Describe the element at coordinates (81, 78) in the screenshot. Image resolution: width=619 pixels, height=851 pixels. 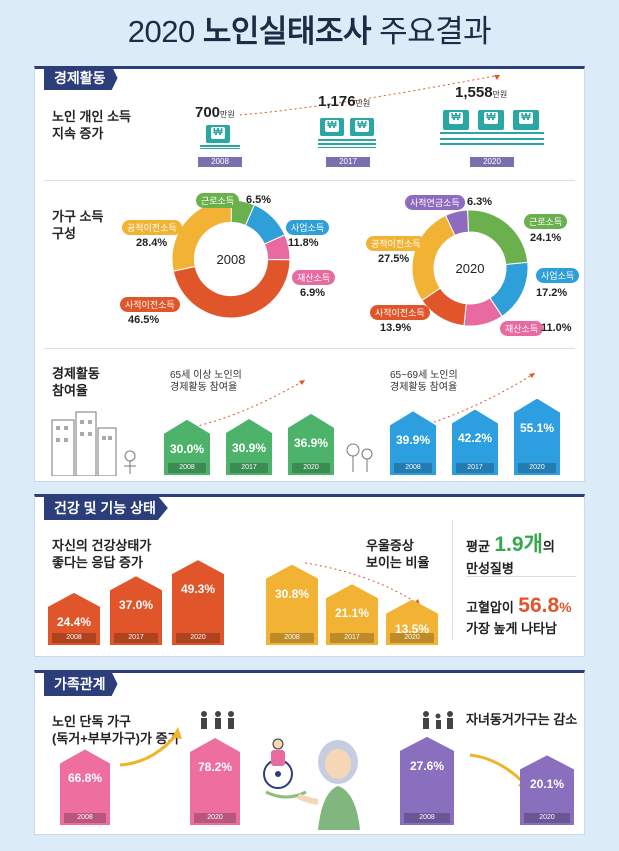
I see `econ-tag: 경제활동` at that location.